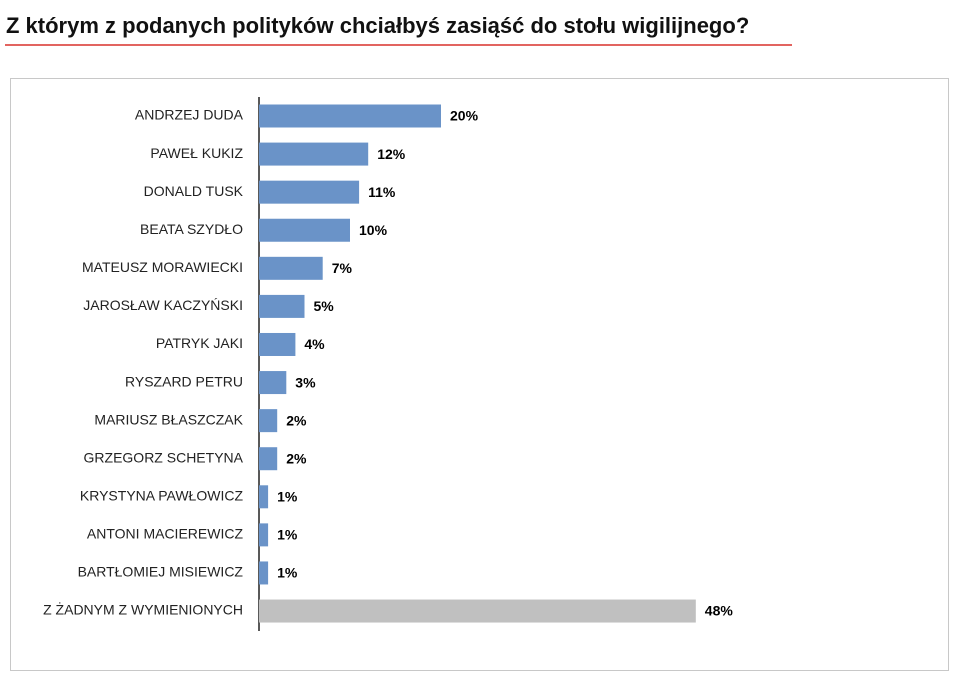  What do you see at coordinates (719, 611) in the screenshot?
I see `value-label: 48%` at bounding box center [719, 611].